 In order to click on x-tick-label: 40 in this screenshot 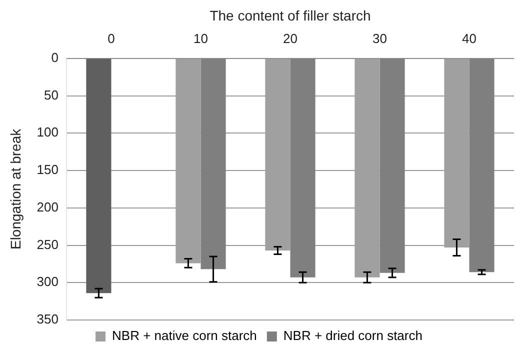, I will do `click(469, 38)`.